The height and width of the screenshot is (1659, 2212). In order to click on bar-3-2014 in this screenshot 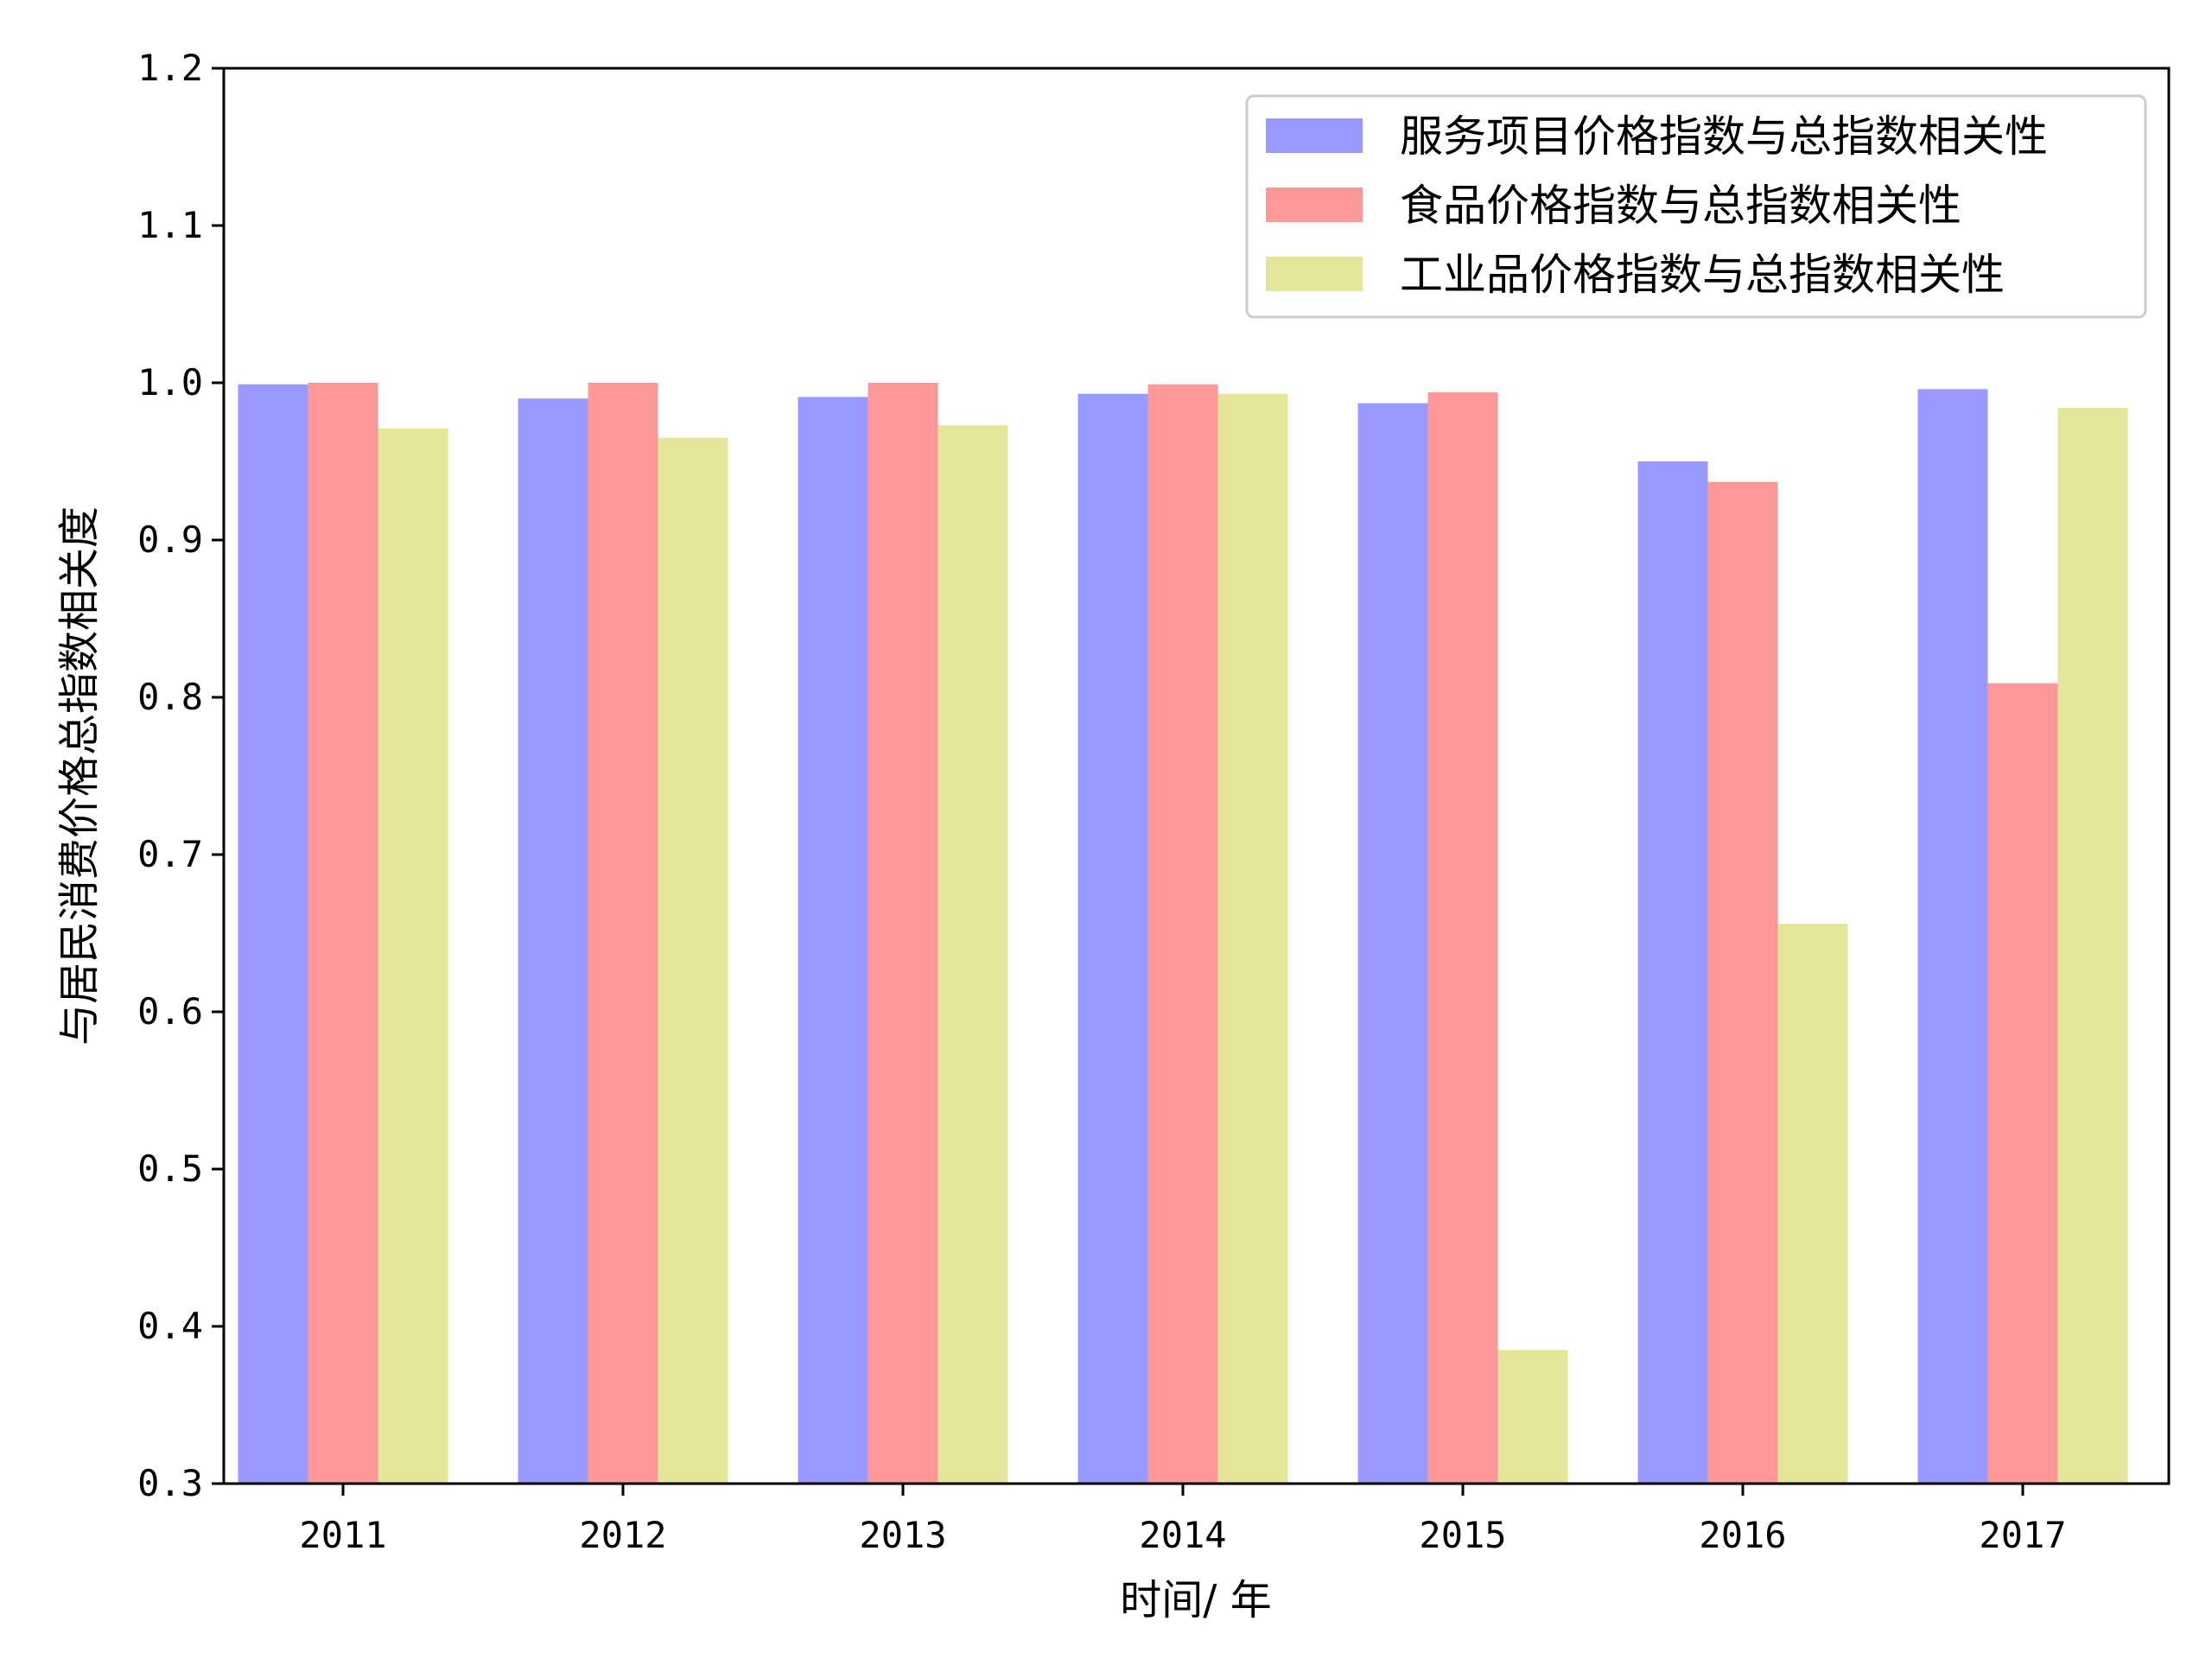, I will do `click(1252, 938)`.